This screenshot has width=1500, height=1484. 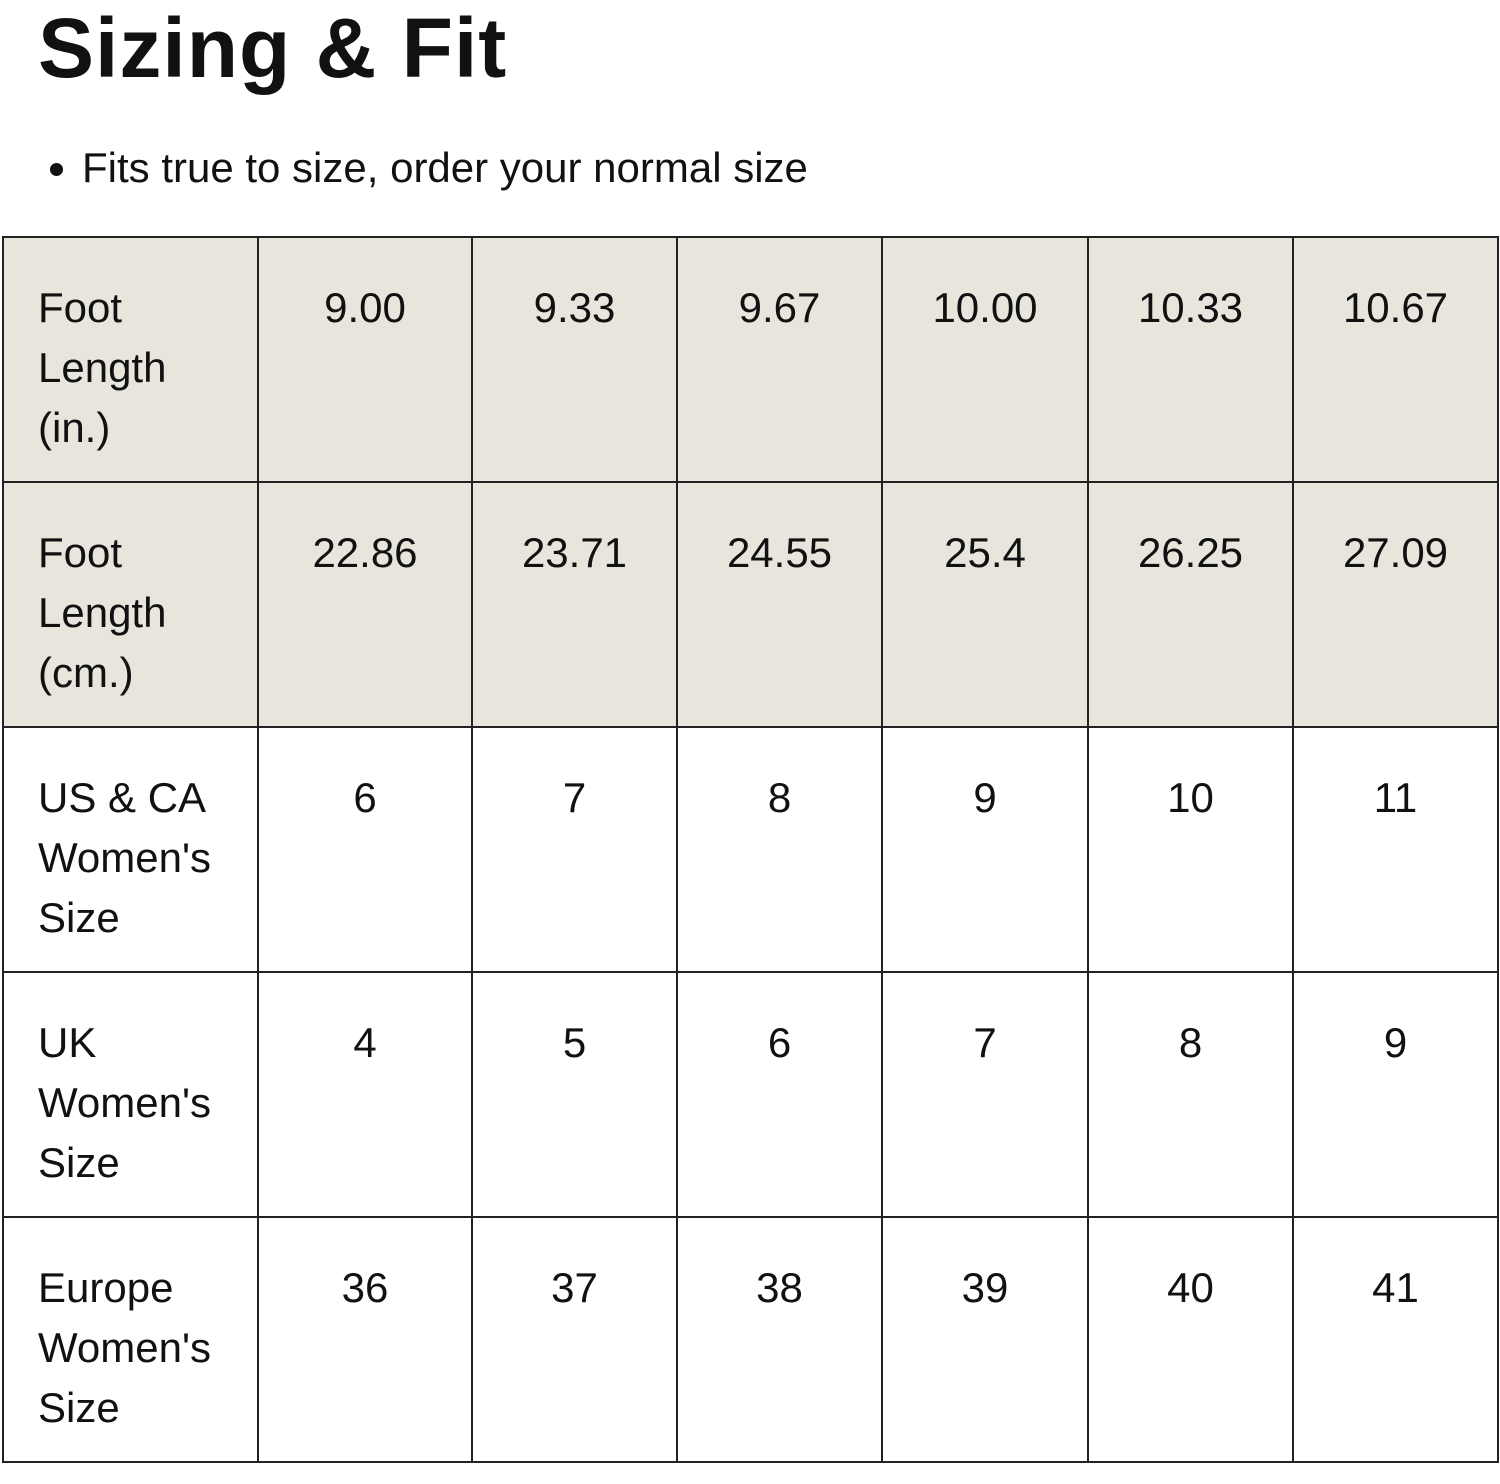 I want to click on size-cell: 37, so click(x=574, y=1339).